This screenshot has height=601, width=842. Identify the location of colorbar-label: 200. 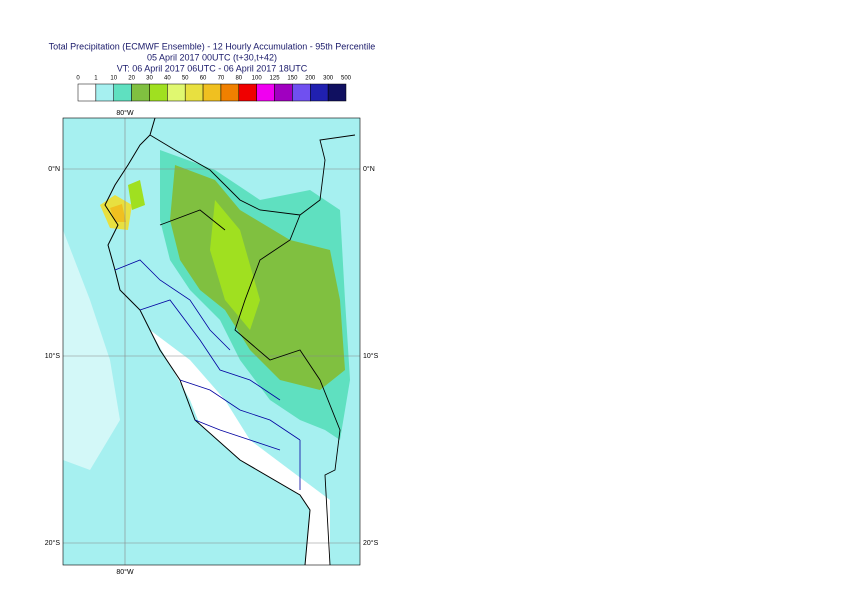
(310, 79).